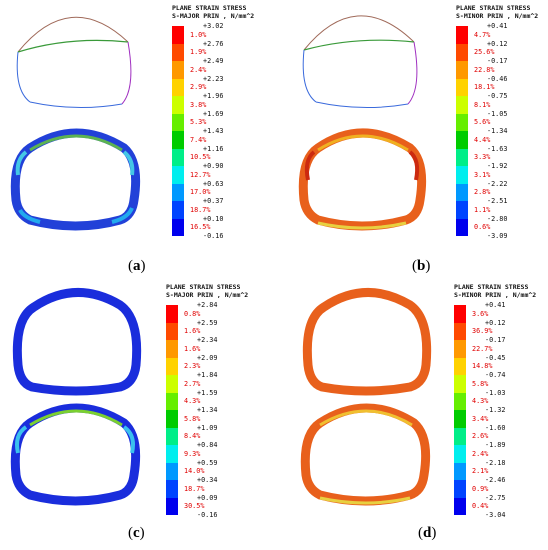  Describe the element at coordinates (213, 113) in the screenshot. I see `legend-bound: +1.69` at that location.